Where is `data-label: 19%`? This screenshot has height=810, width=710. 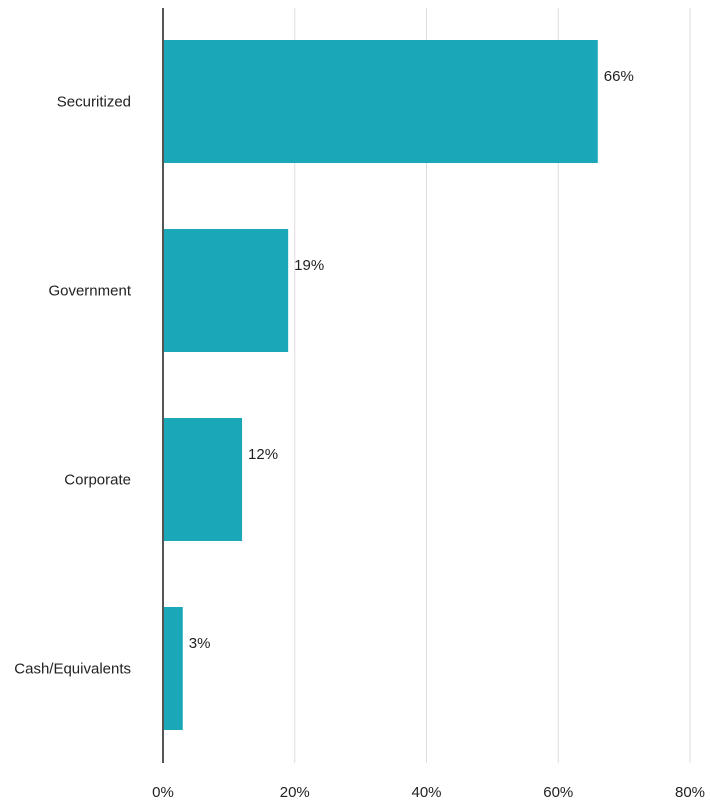
data-label: 19% is located at coordinates (309, 265).